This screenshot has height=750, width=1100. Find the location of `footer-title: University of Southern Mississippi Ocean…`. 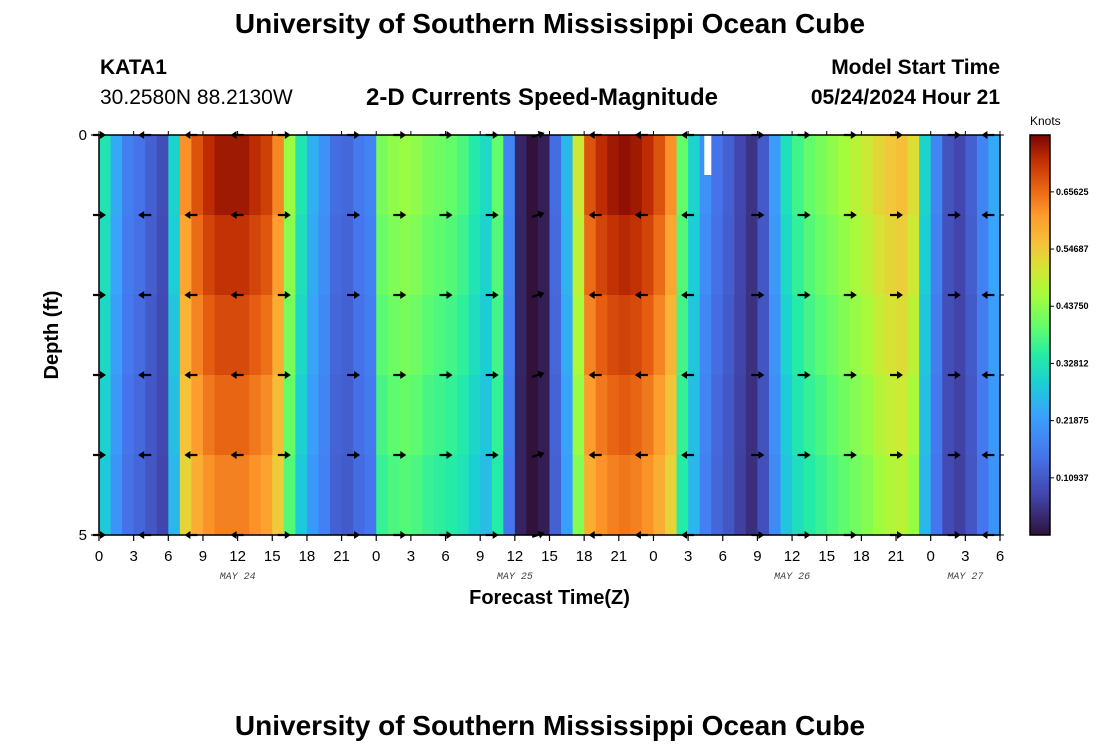

footer-title: University of Southern Mississippi Ocean… is located at coordinates (550, 725).